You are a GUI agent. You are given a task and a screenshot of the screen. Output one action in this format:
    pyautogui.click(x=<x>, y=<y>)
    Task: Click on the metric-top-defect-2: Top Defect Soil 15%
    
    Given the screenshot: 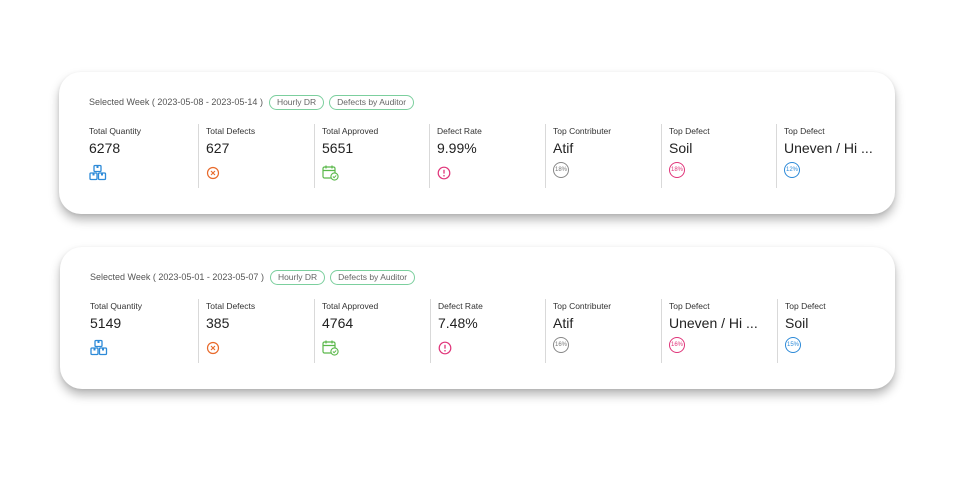 What is the action you would take?
    pyautogui.click(x=836, y=331)
    